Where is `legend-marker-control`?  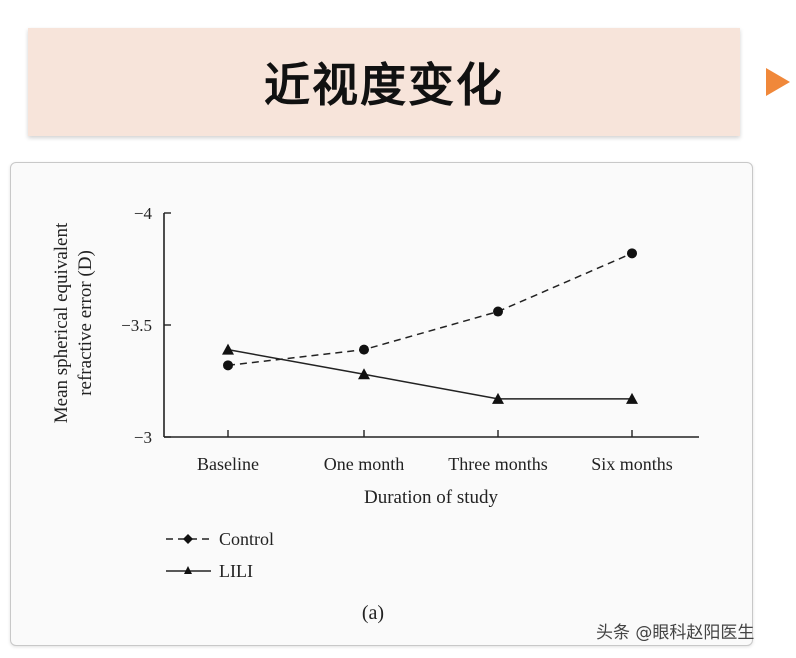 legend-marker-control is located at coordinates (188, 539).